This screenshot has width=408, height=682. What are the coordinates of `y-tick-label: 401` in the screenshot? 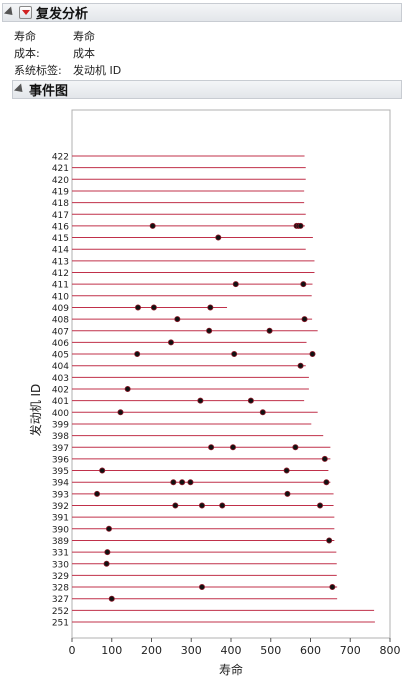 It's located at (60, 402).